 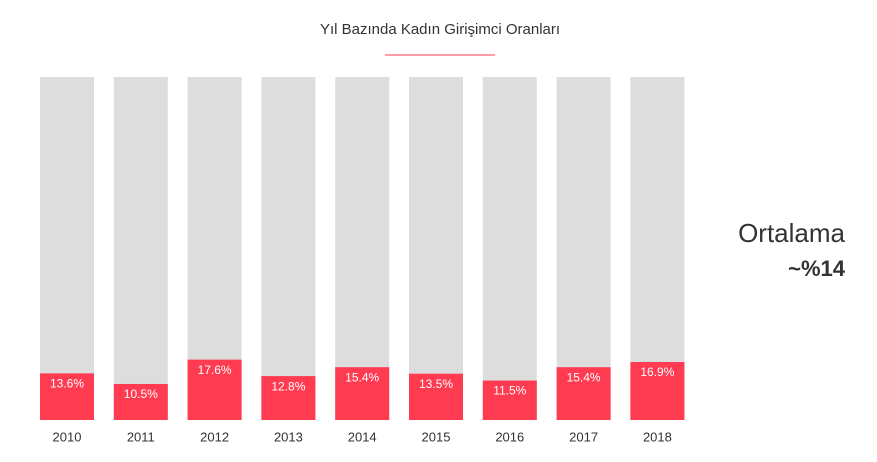 I want to click on x-tick-label: 2014, so click(x=362, y=436).